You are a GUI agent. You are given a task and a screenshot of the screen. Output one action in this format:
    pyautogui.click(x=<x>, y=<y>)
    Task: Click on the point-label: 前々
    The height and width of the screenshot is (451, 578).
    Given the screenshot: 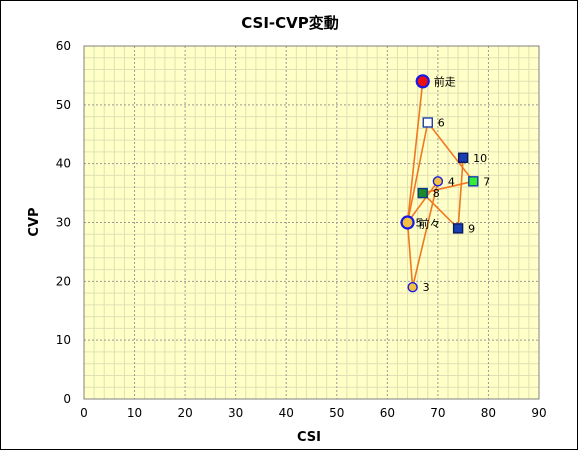 What is the action you would take?
    pyautogui.click(x=430, y=224)
    